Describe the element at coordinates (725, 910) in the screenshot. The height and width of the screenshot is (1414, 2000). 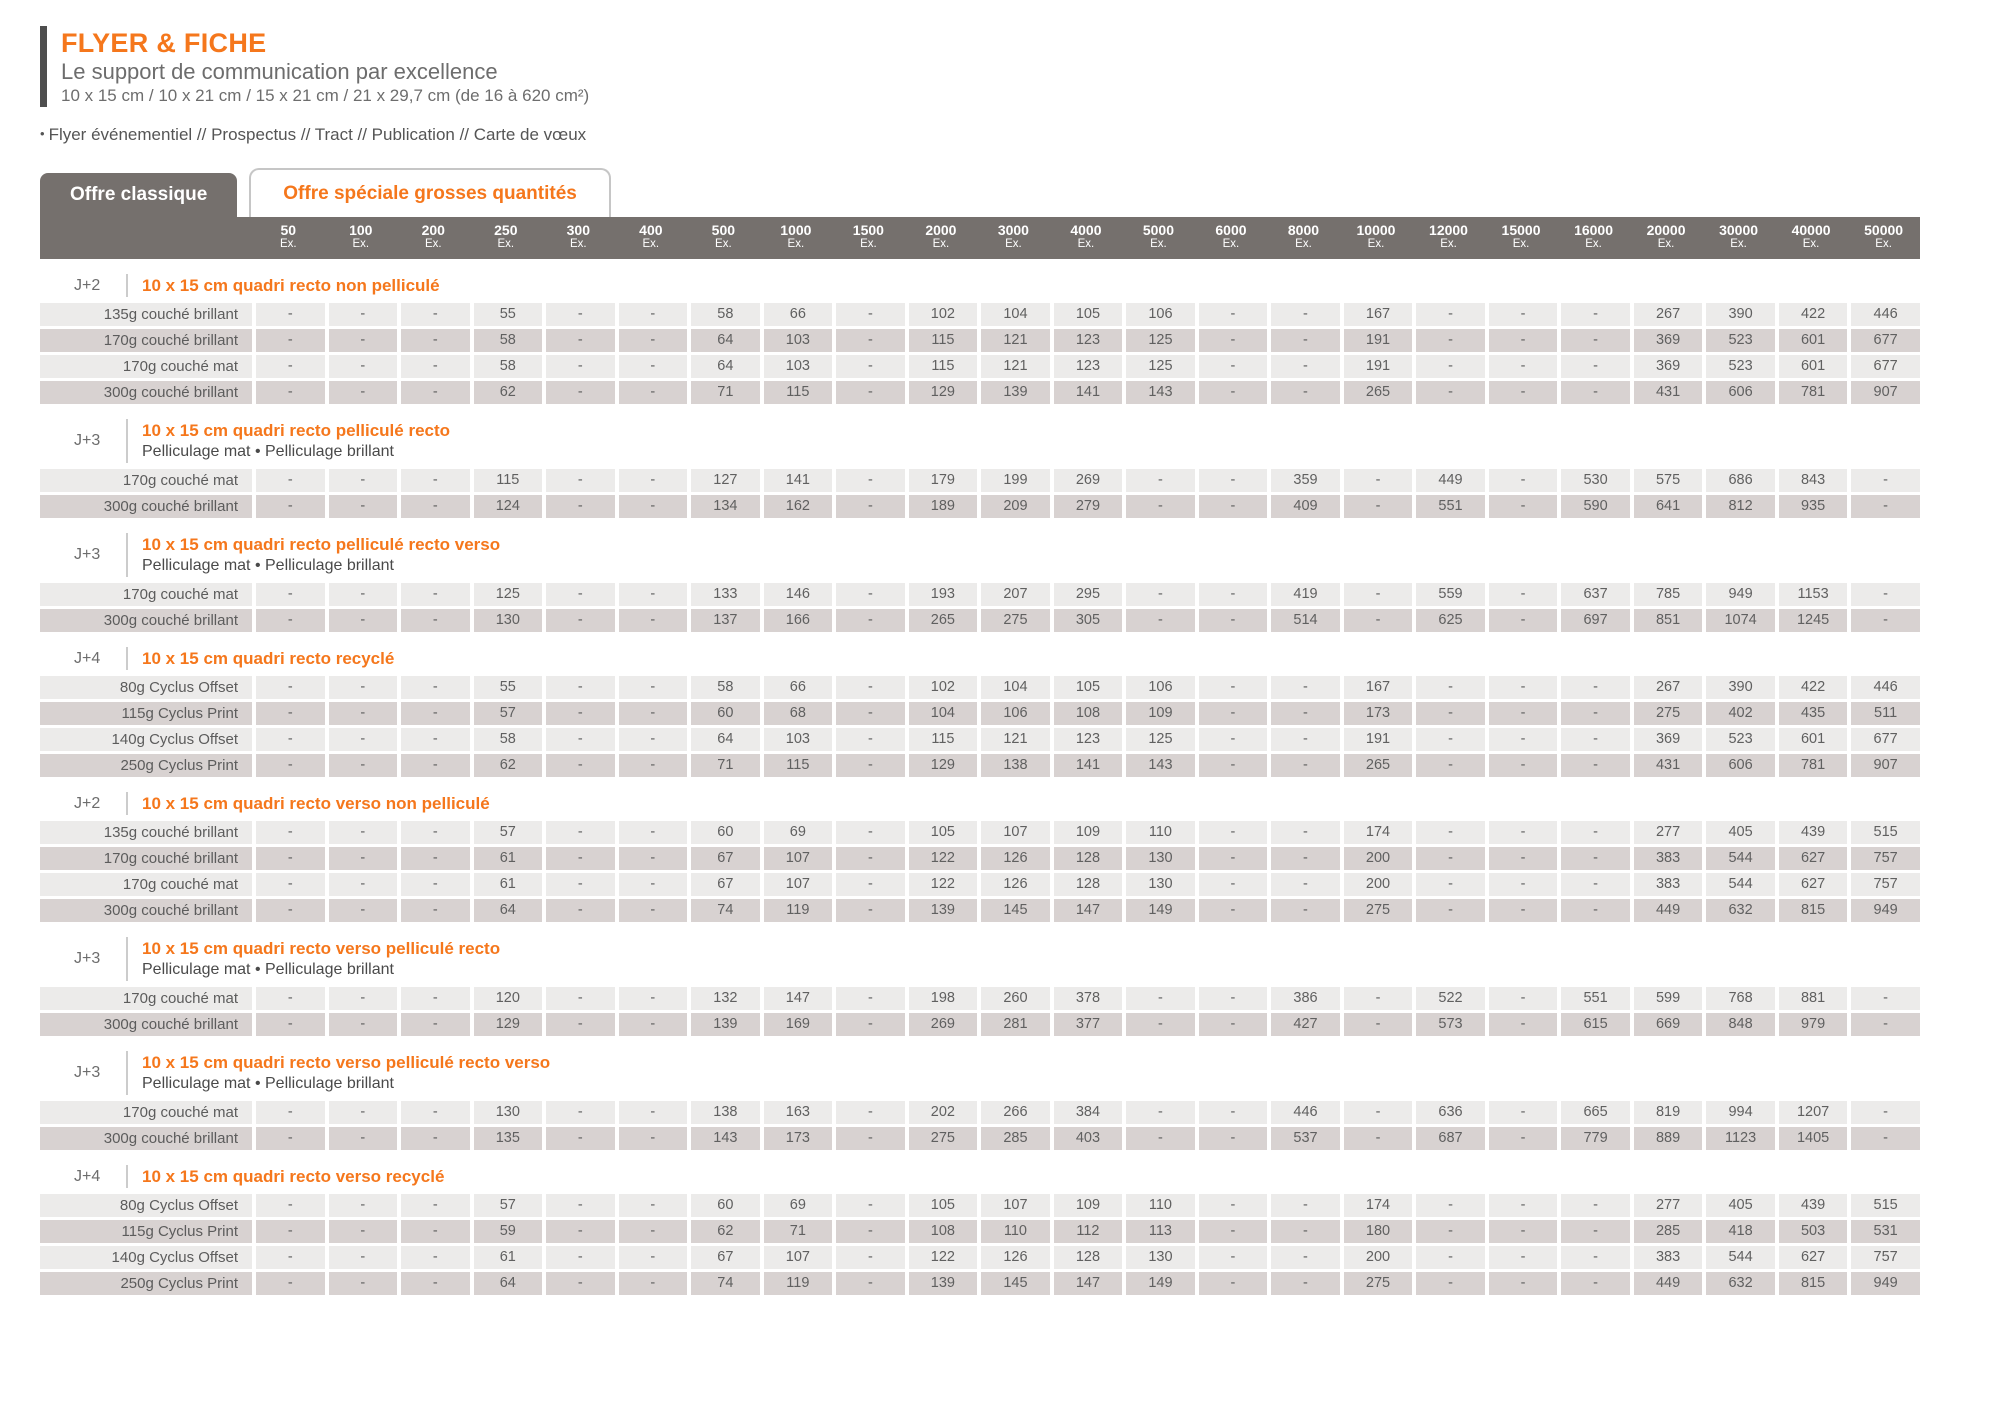
I see `price-cell: 74` at that location.